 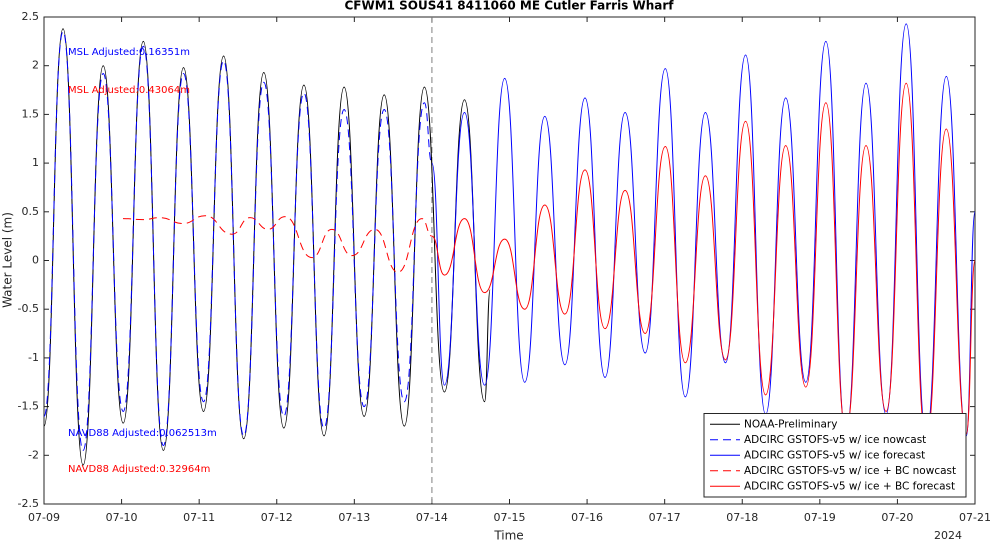 I want to click on x-tick-label: 07-14, so click(x=432, y=517).